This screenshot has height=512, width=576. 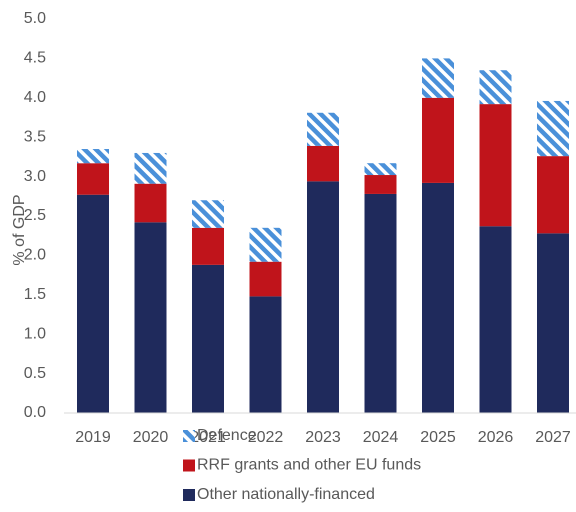 I want to click on y-axis-label: % of GDP, so click(x=19, y=229).